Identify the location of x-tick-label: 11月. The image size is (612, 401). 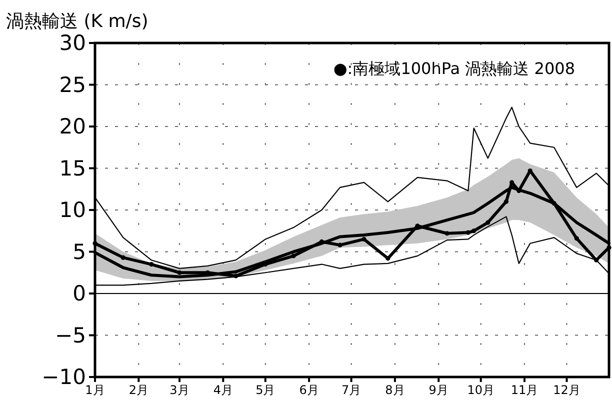
(524, 390).